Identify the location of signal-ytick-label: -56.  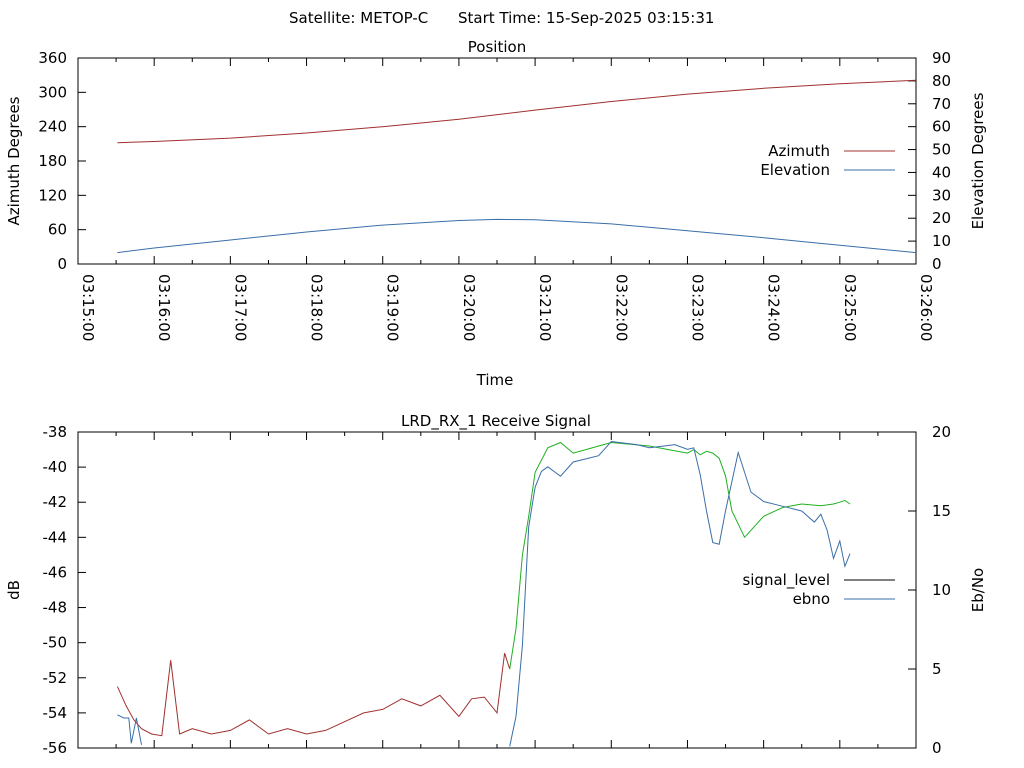
(55, 748).